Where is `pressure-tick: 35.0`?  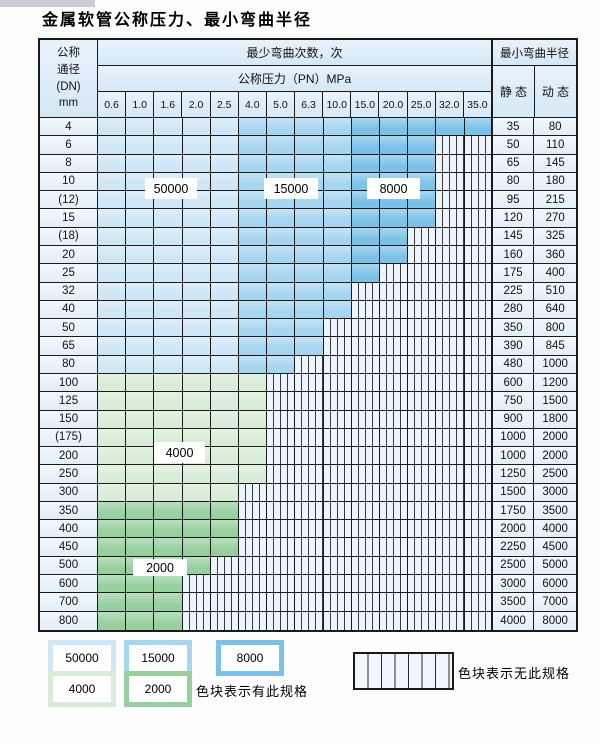
pressure-tick: 35.0 is located at coordinates (477, 105).